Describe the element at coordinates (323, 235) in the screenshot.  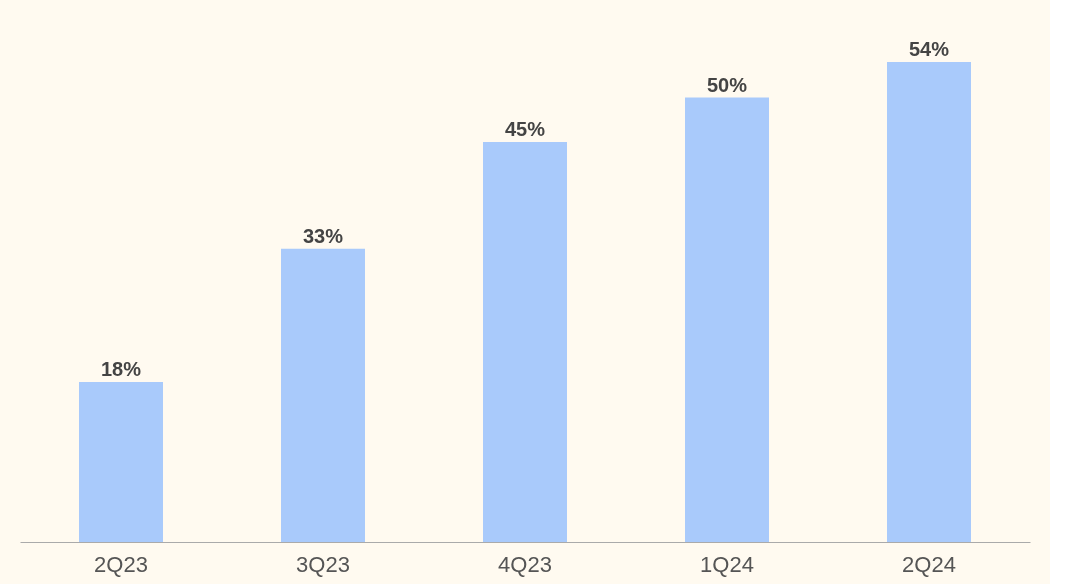
I see `data-label: 33%` at that location.